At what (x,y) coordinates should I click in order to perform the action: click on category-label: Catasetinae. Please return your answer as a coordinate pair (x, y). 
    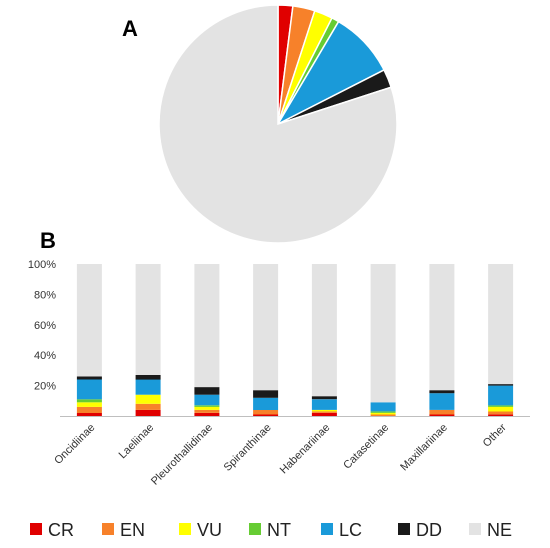
    Looking at the image, I should click on (366, 447).